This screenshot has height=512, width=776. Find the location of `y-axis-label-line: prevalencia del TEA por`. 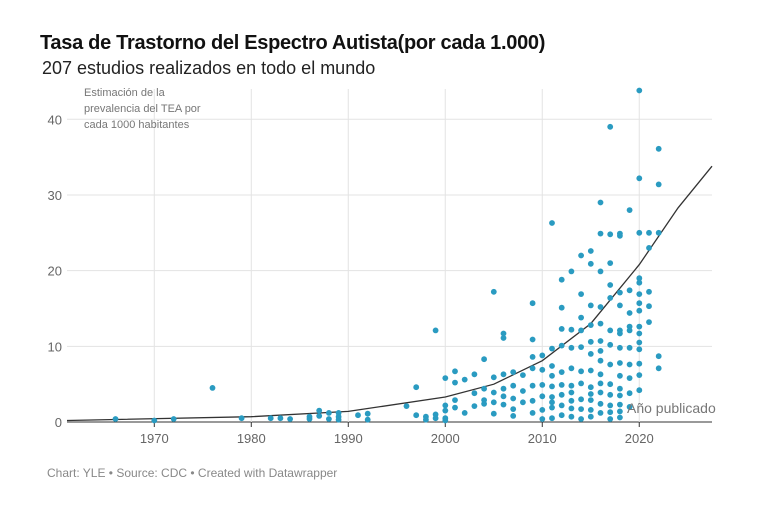

y-axis-label-line: prevalencia del TEA por is located at coordinates (142, 109).